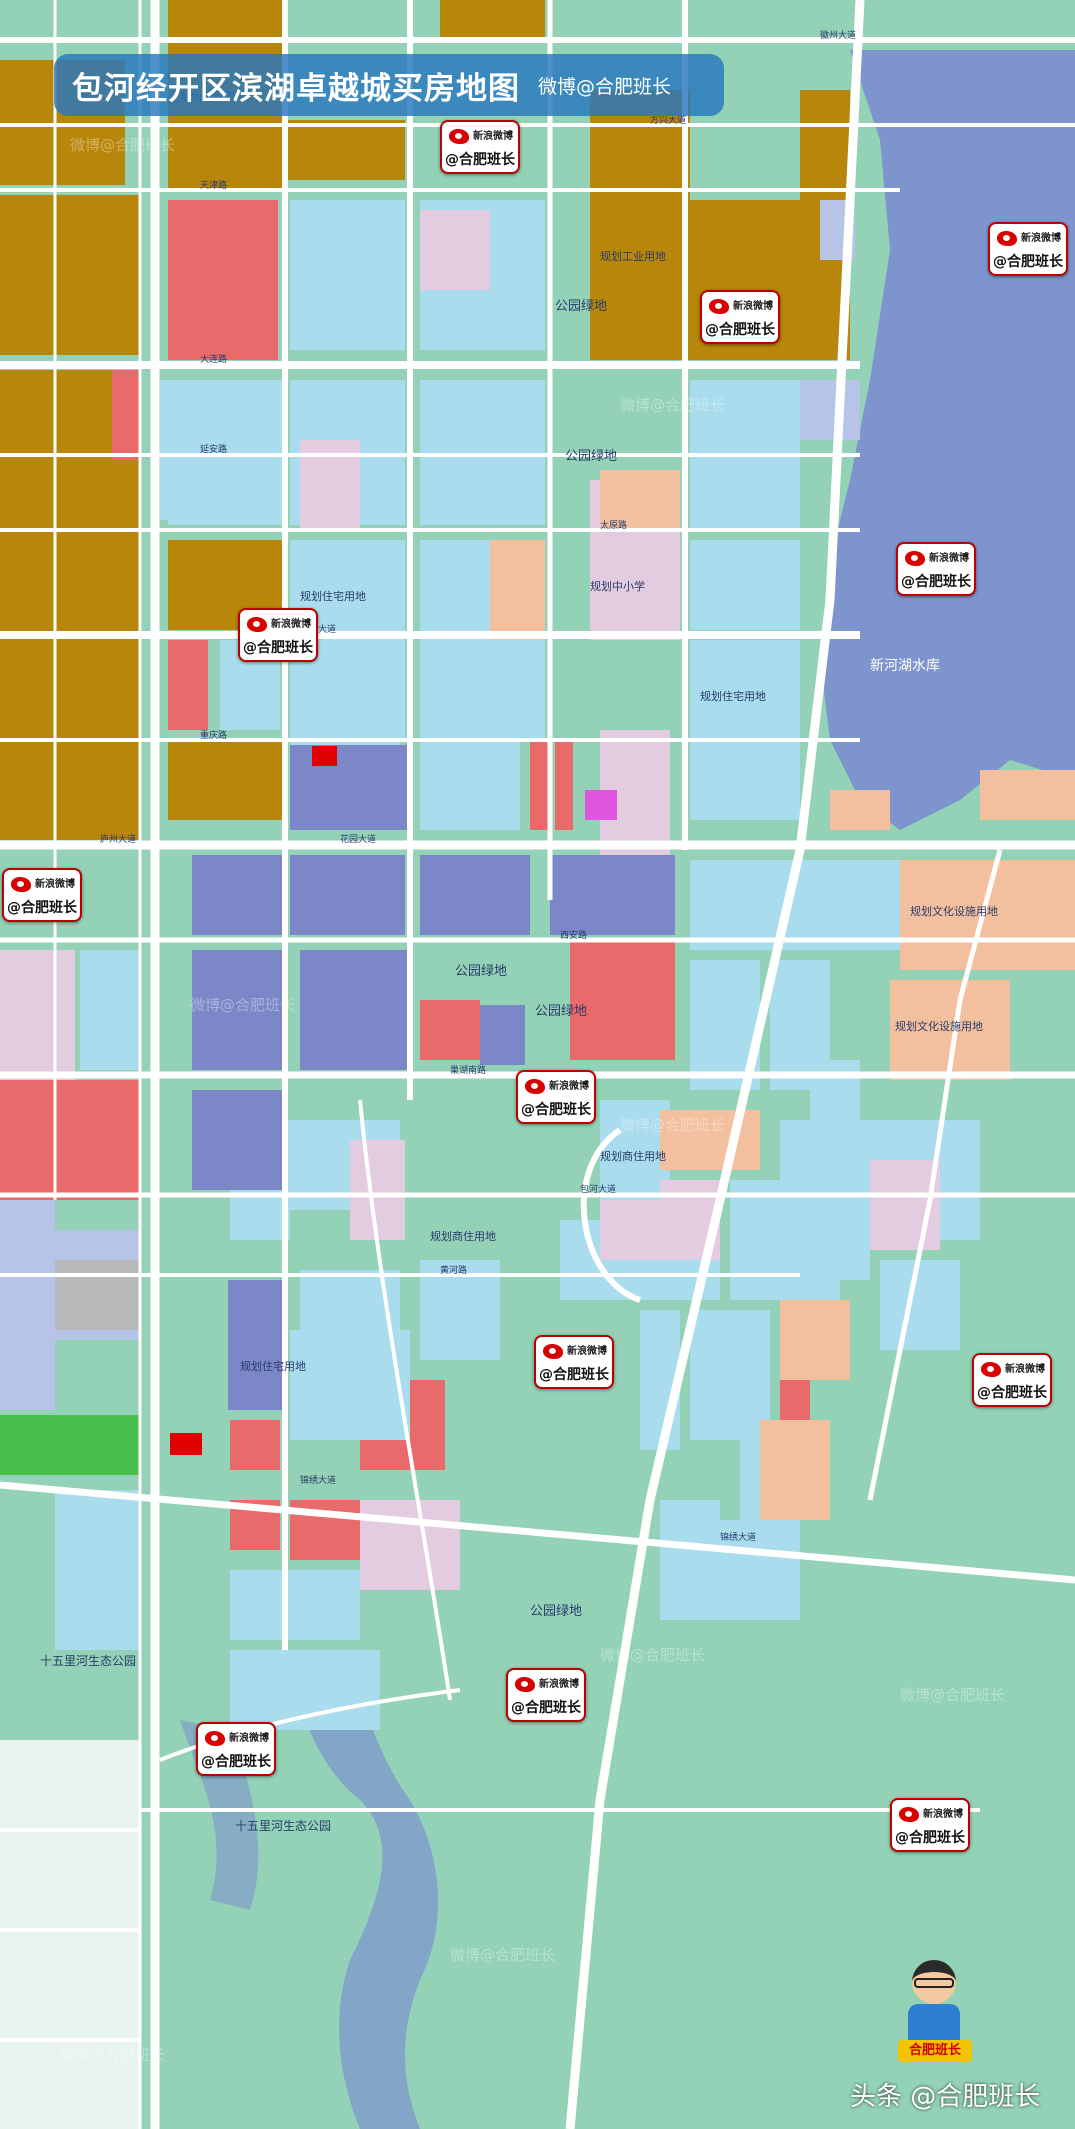  Describe the element at coordinates (556, 1611) in the screenshot. I see `label-park-green-5: 公园绿地` at that location.